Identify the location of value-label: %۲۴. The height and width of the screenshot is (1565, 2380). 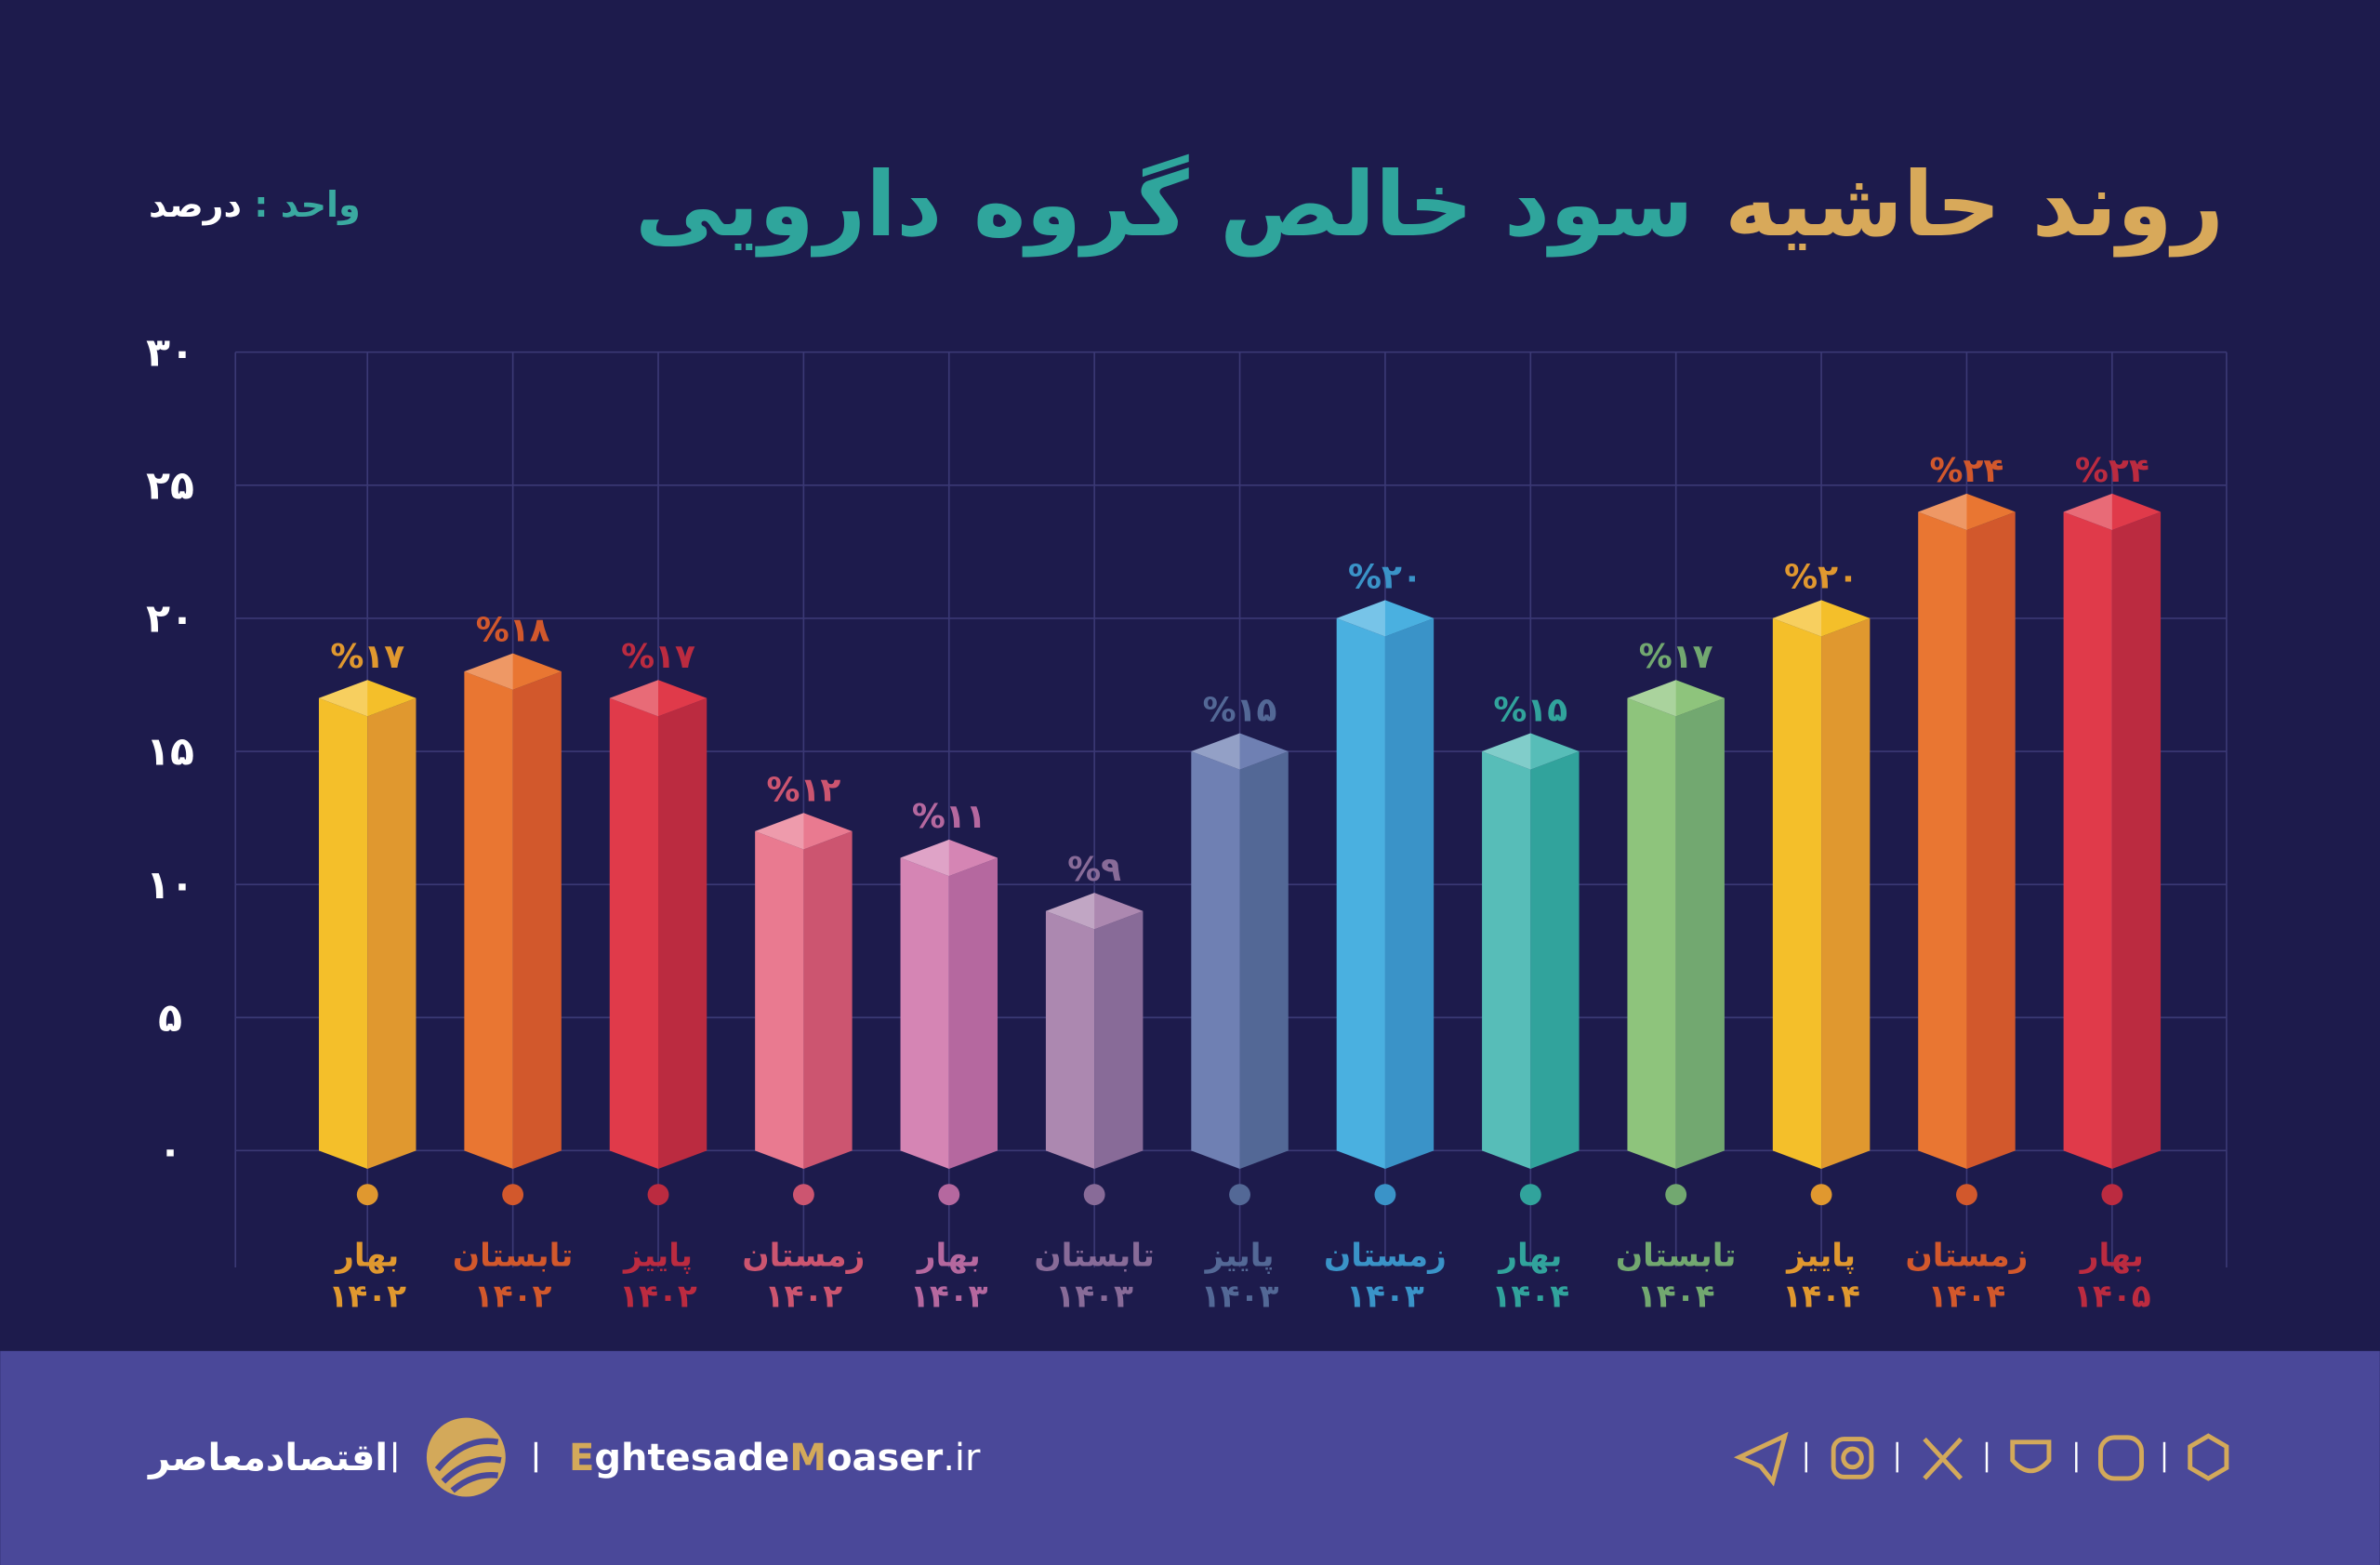
(2112, 471).